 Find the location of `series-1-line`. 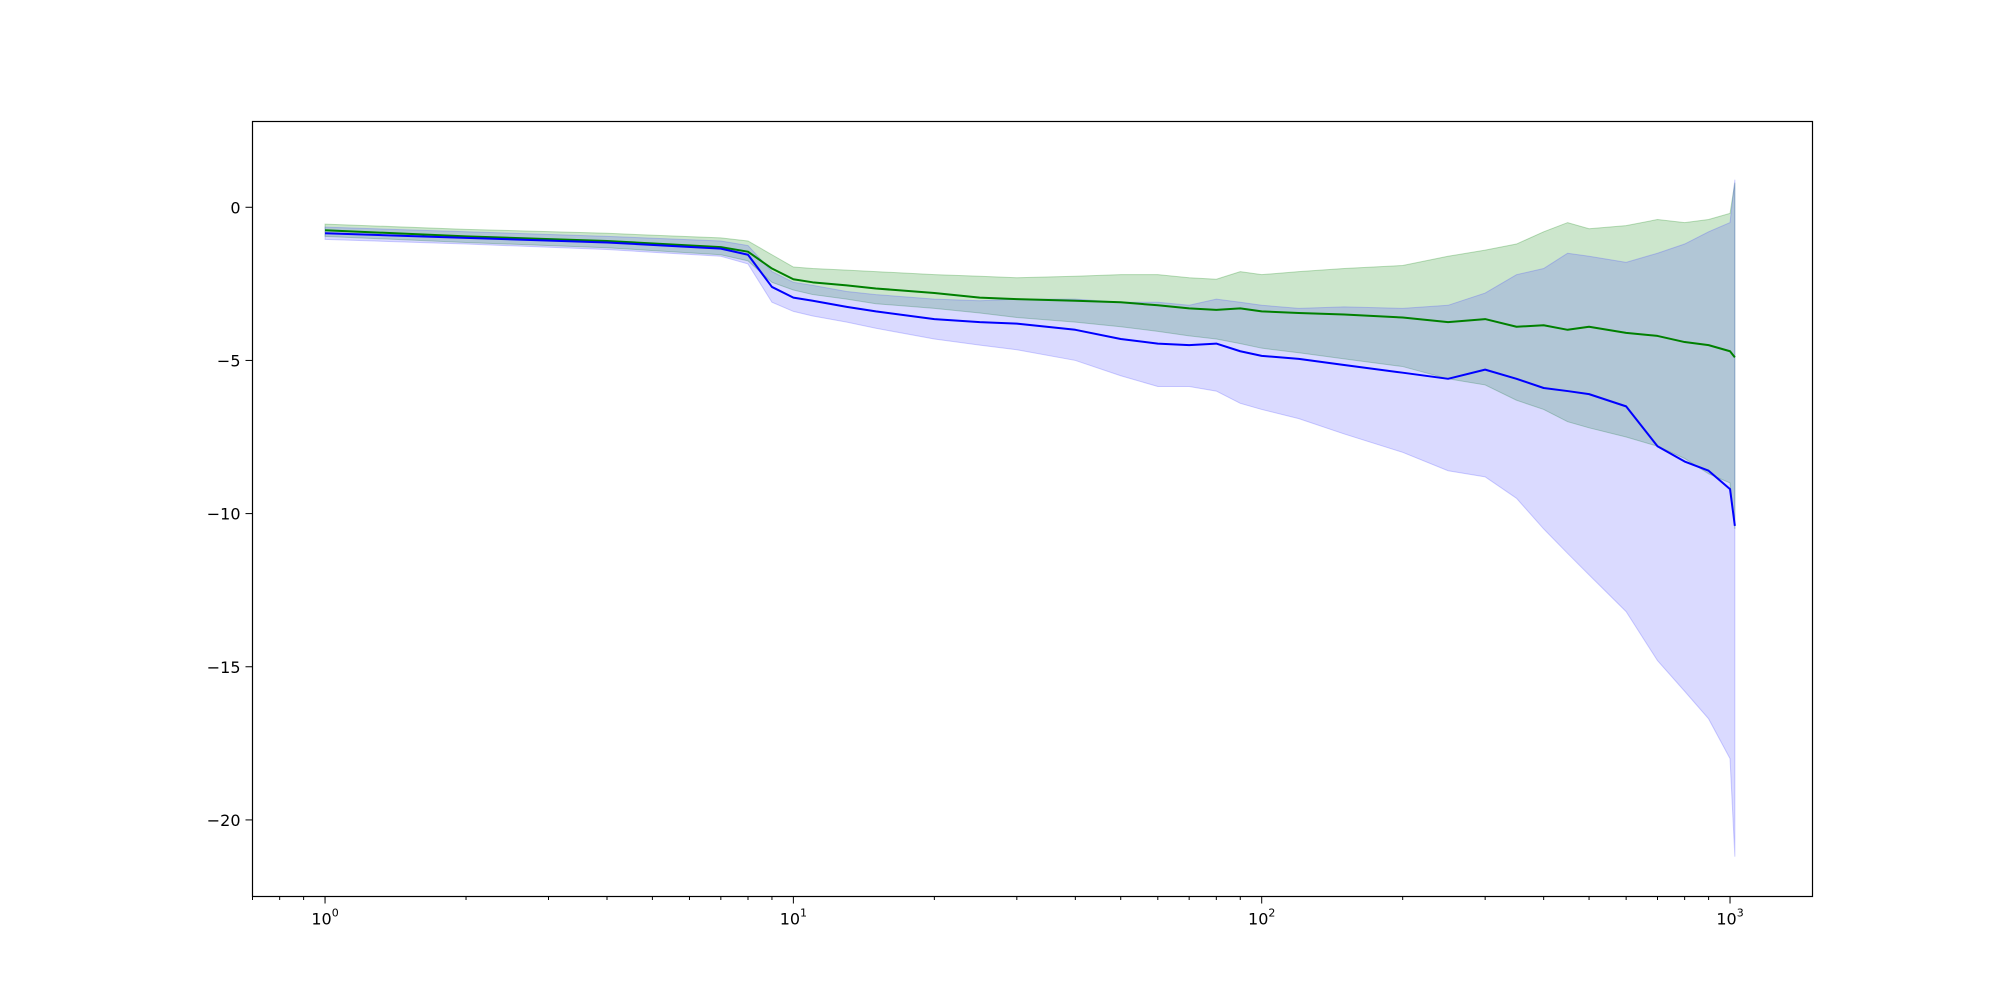

series-1-line is located at coordinates (1030, 293).